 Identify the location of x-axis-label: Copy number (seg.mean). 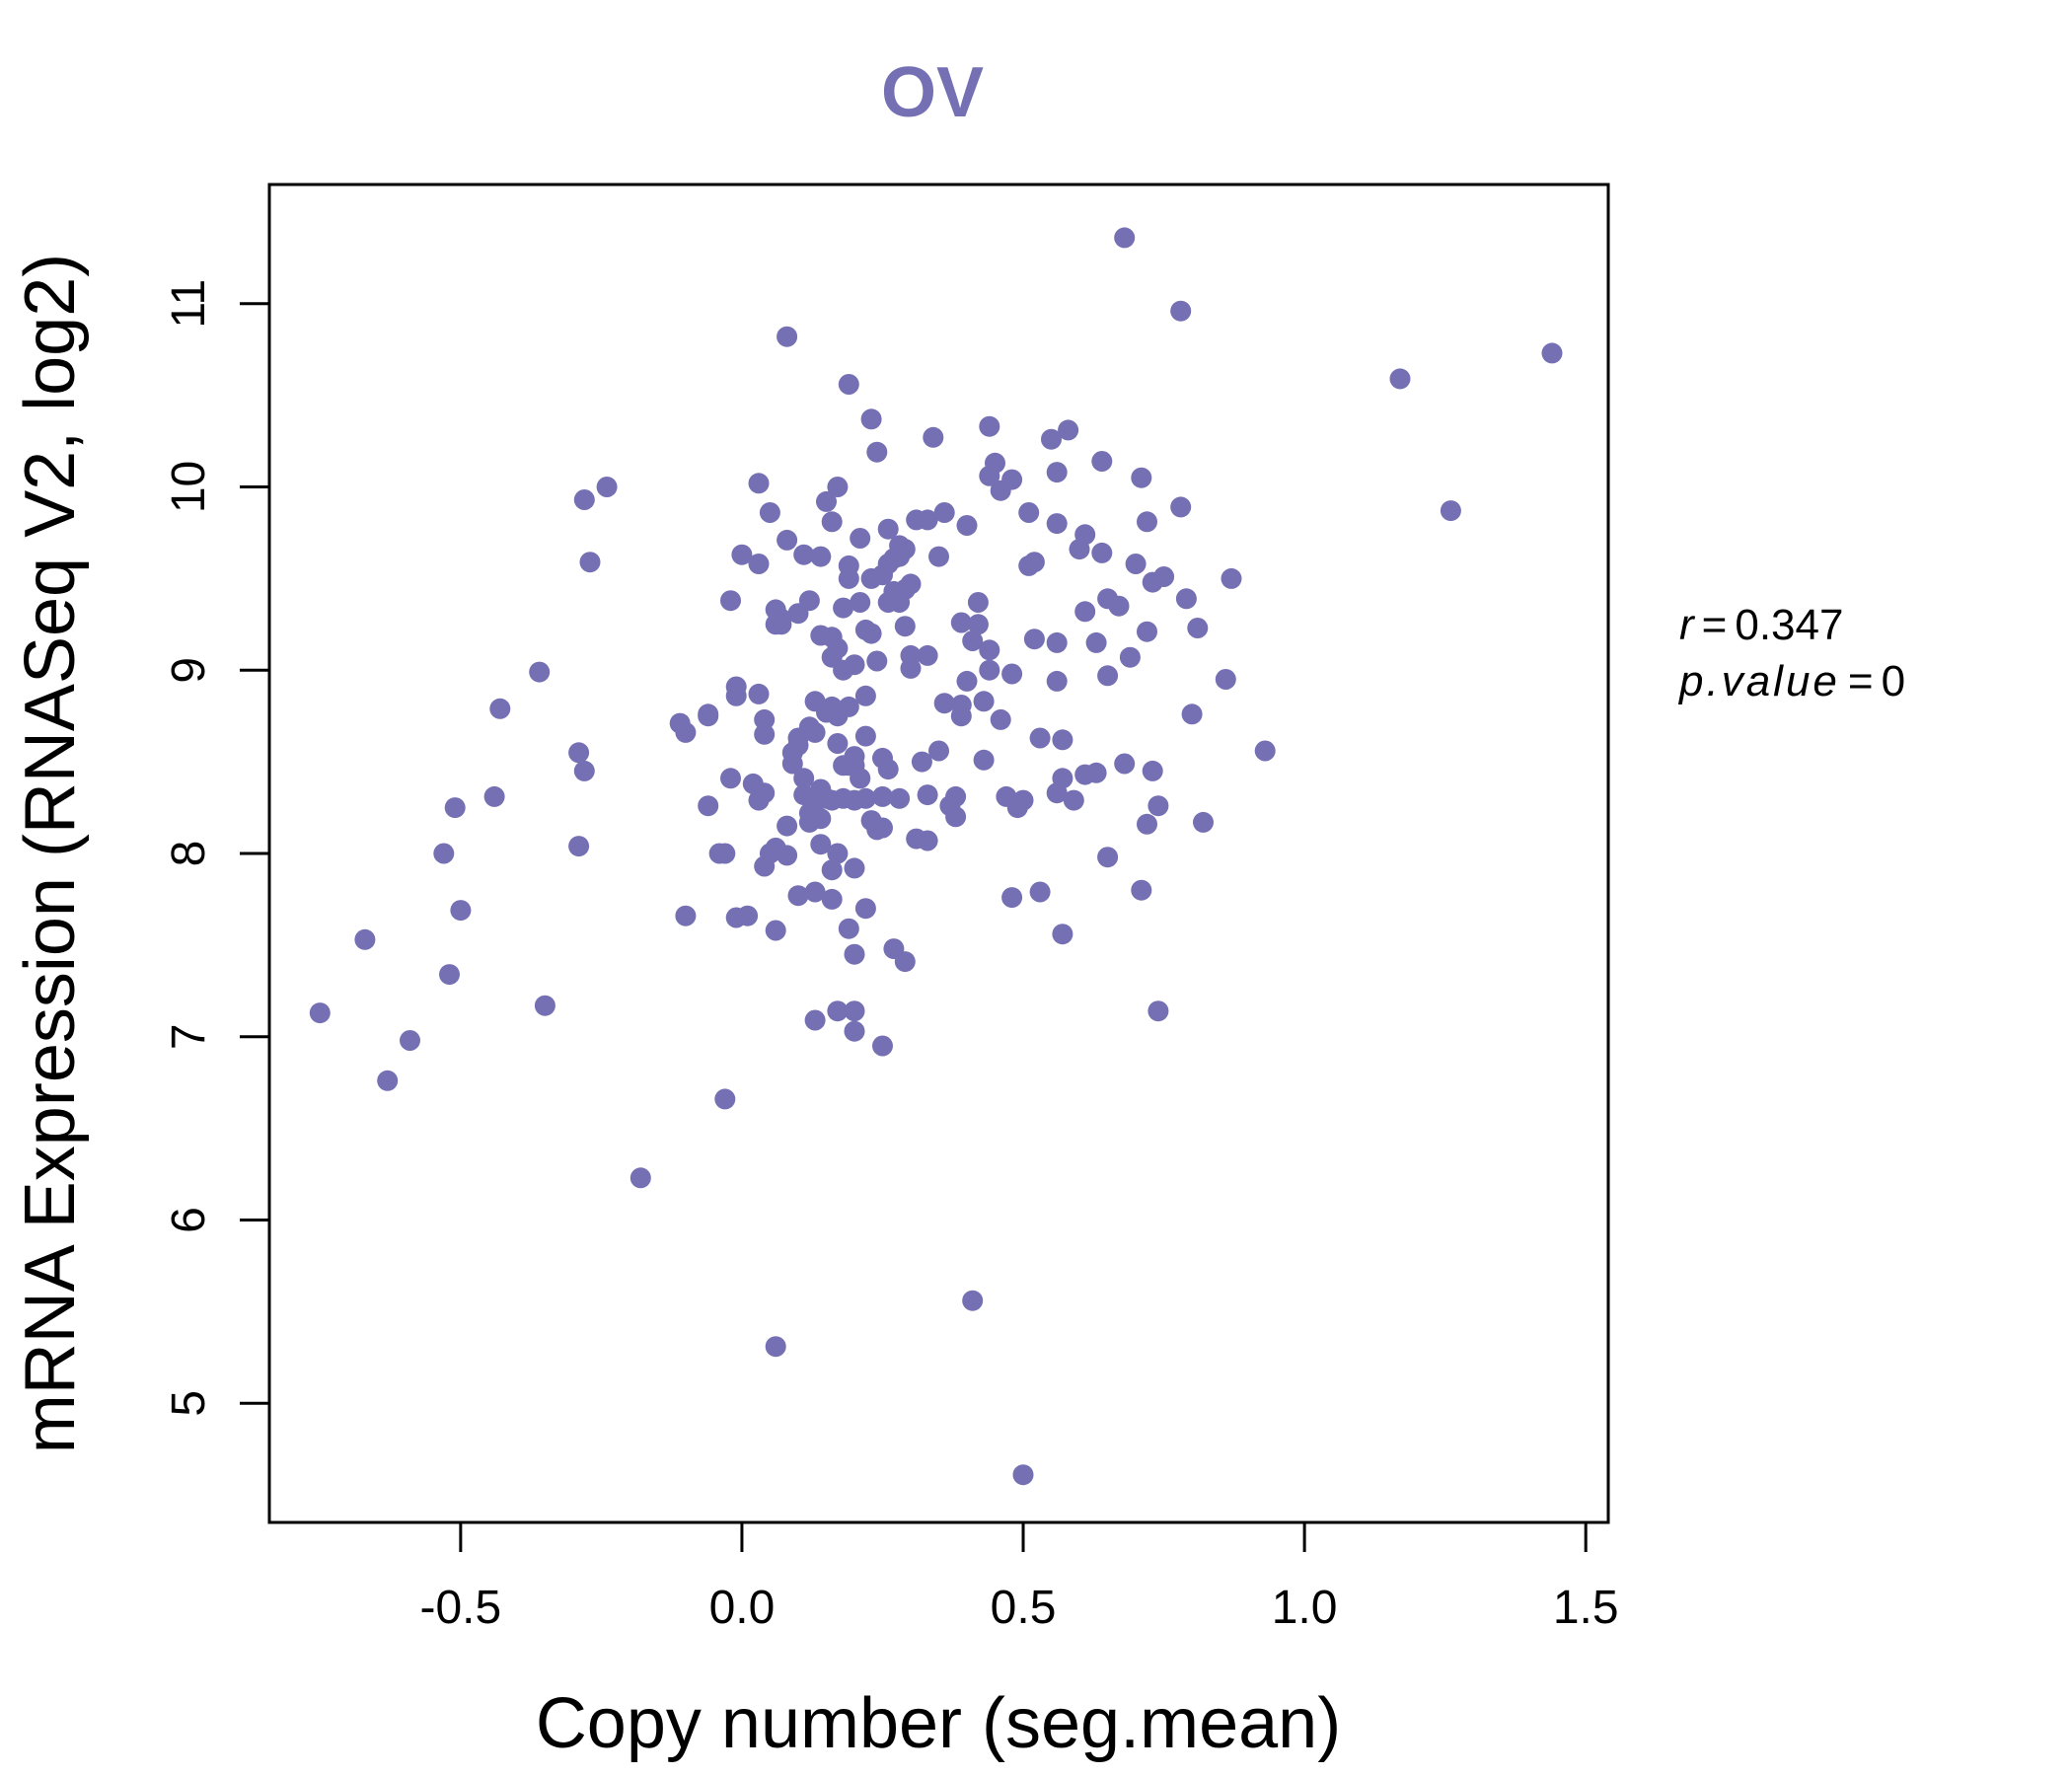
(939, 1724).